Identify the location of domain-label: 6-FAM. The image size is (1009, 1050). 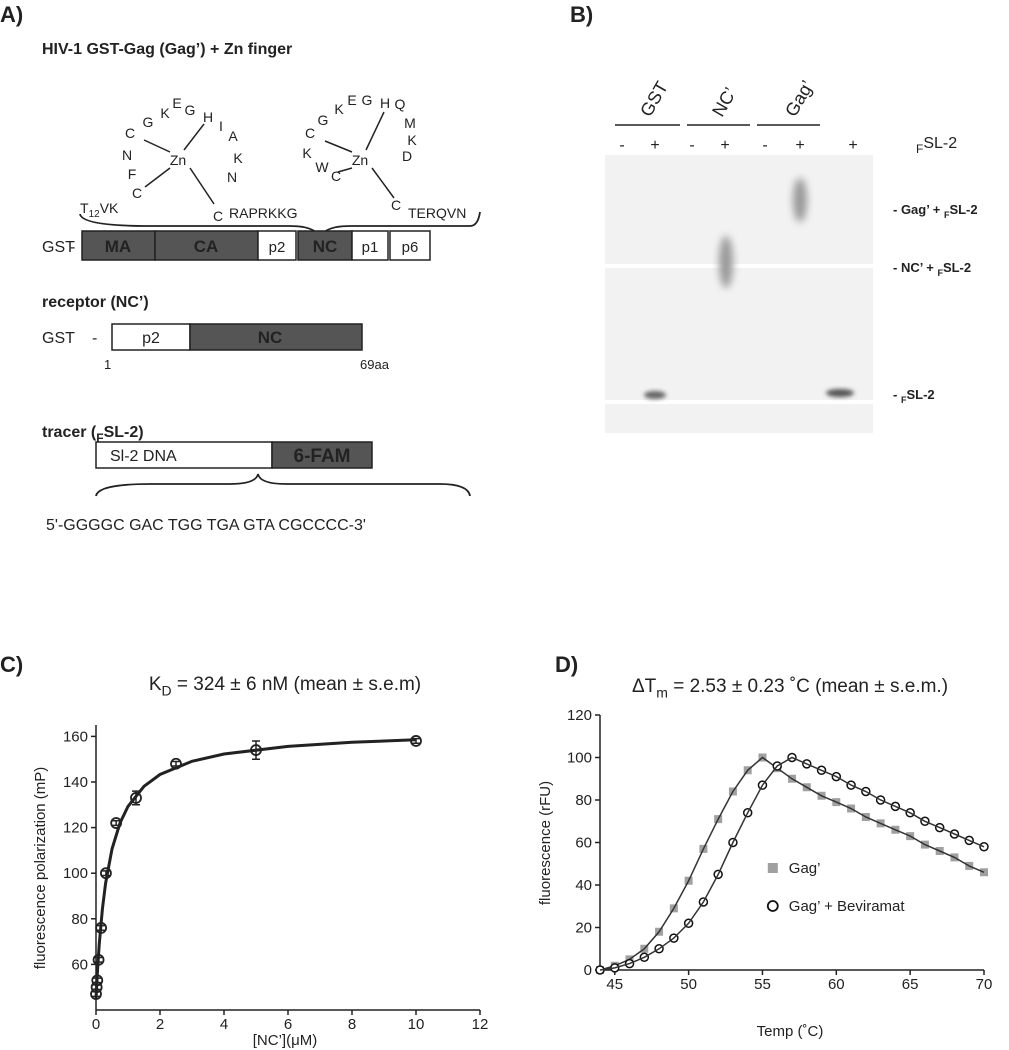
(322, 456).